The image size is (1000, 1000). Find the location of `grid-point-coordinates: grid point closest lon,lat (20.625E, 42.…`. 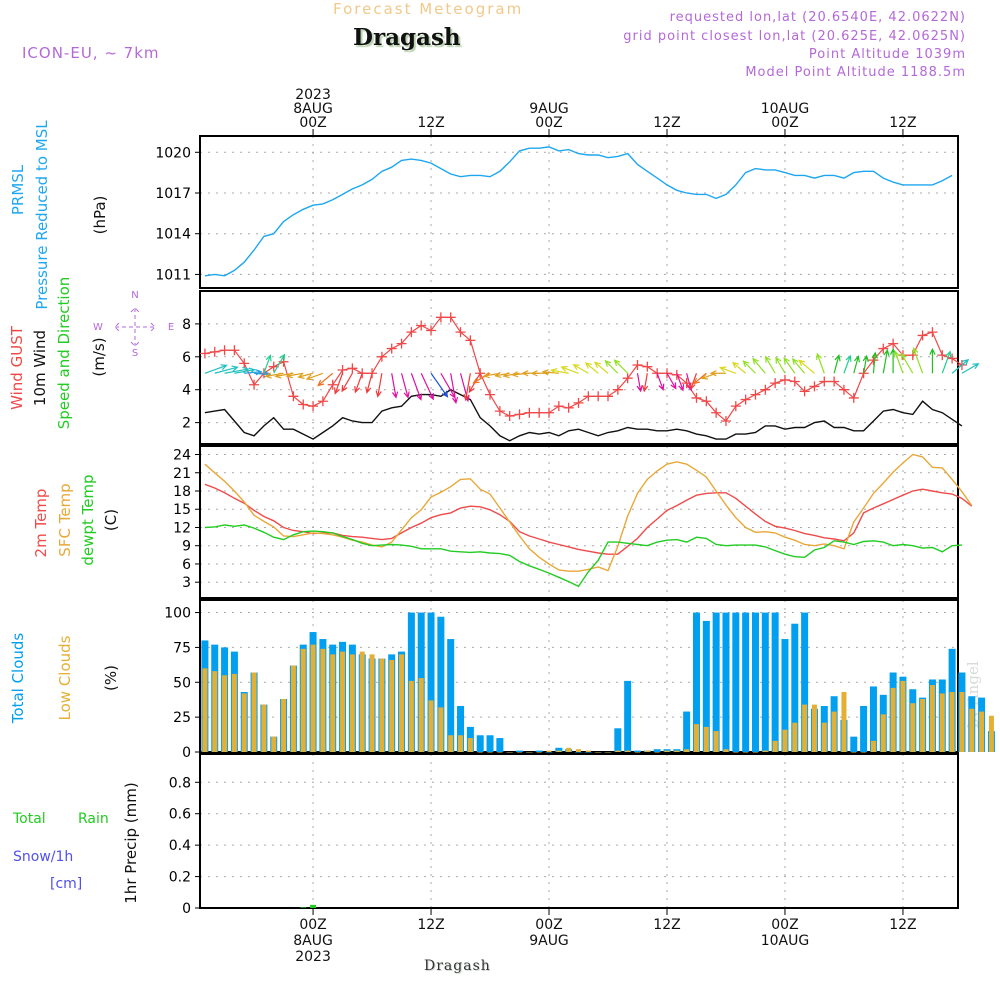

grid-point-coordinates: grid point closest lon,lat (20.625E, 42.… is located at coordinates (794, 36).